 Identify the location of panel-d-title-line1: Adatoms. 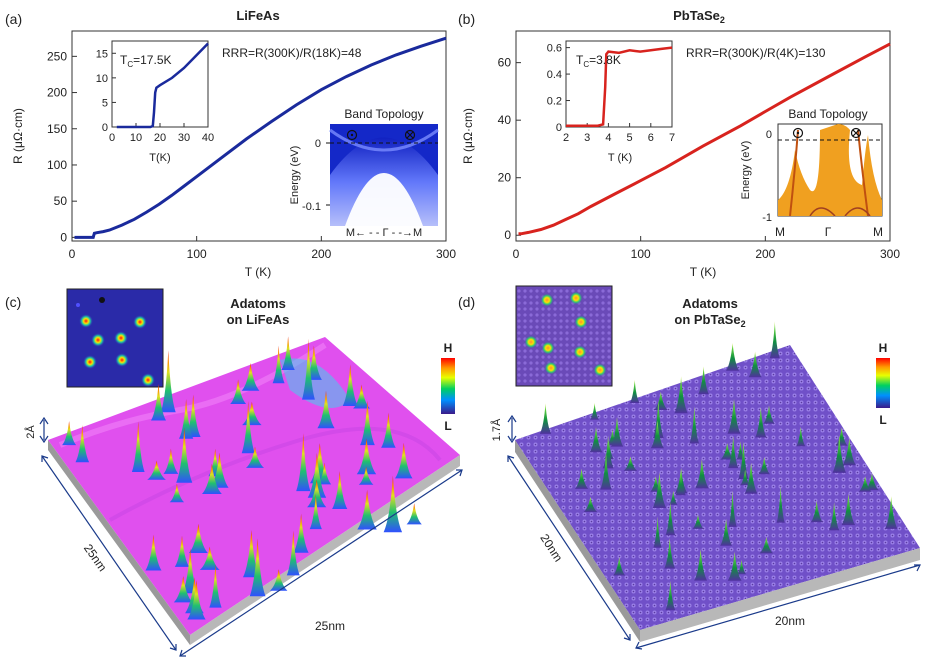
(710, 303).